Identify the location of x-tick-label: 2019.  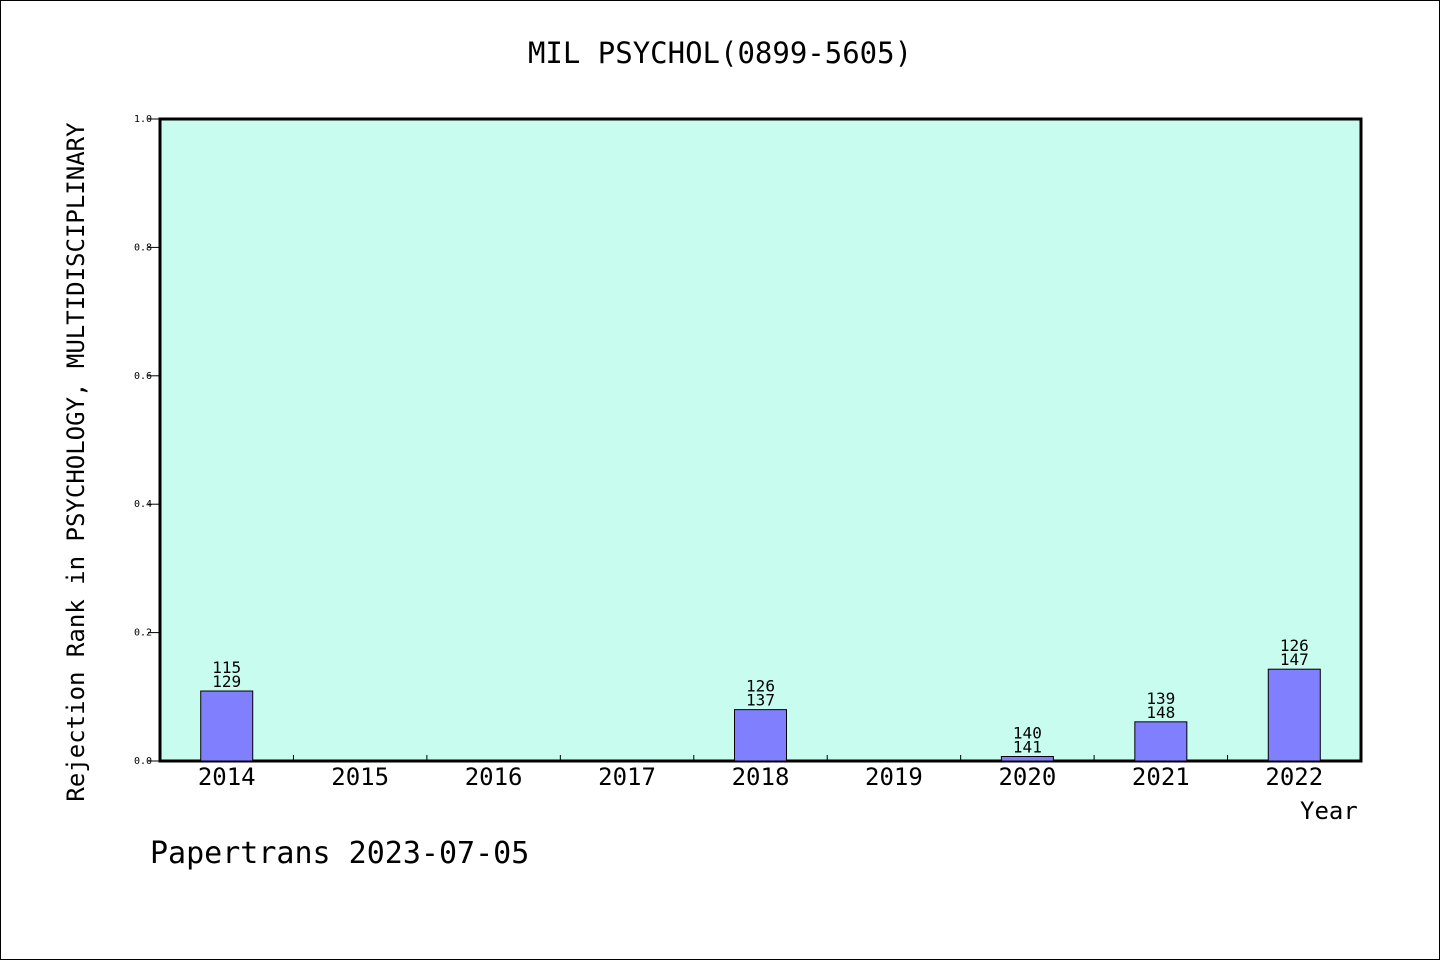
(894, 777).